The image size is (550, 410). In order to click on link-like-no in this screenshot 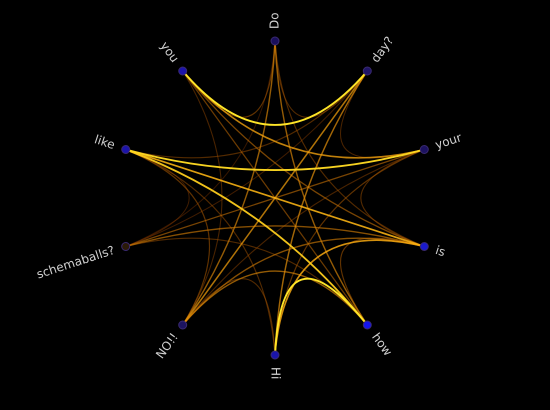, I will do `click(168, 237)`.